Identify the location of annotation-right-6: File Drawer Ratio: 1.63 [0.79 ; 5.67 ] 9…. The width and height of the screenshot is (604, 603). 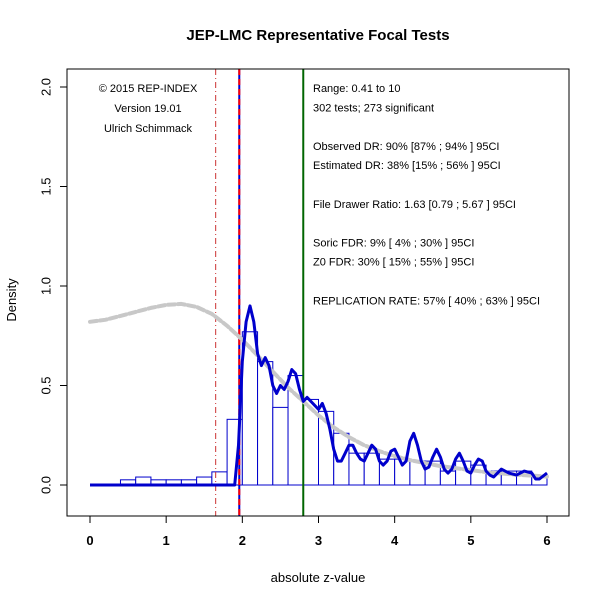
(414, 205).